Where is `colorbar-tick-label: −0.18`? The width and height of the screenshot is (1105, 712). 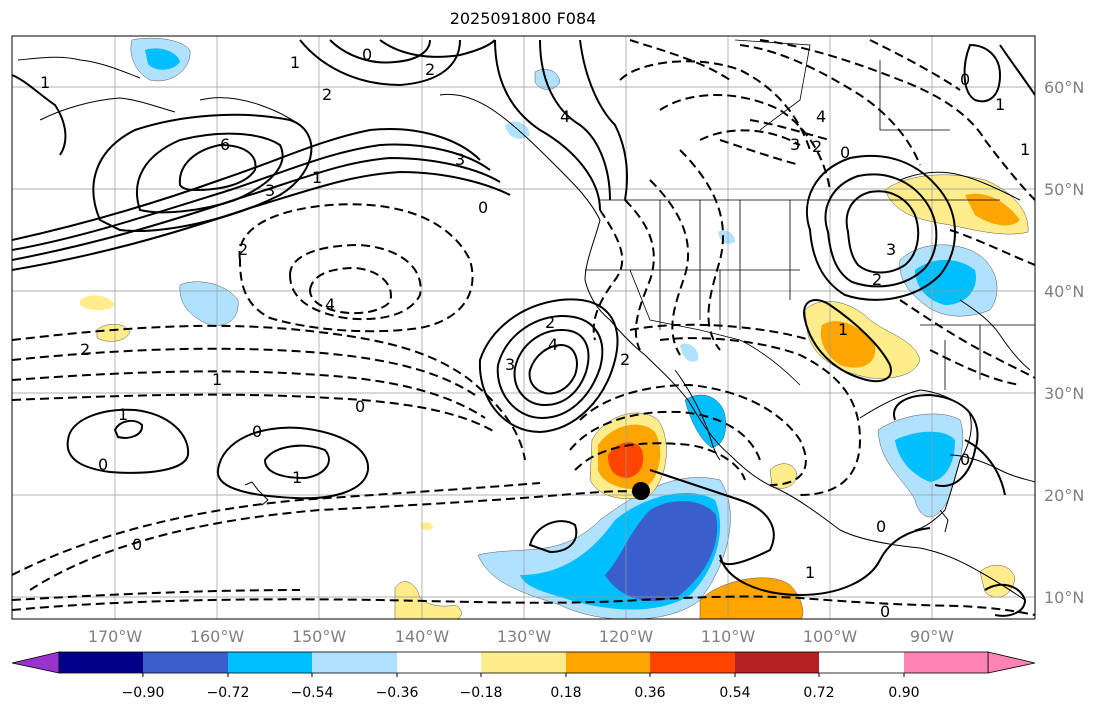
colorbar-tick-label: −0.18 is located at coordinates (481, 693).